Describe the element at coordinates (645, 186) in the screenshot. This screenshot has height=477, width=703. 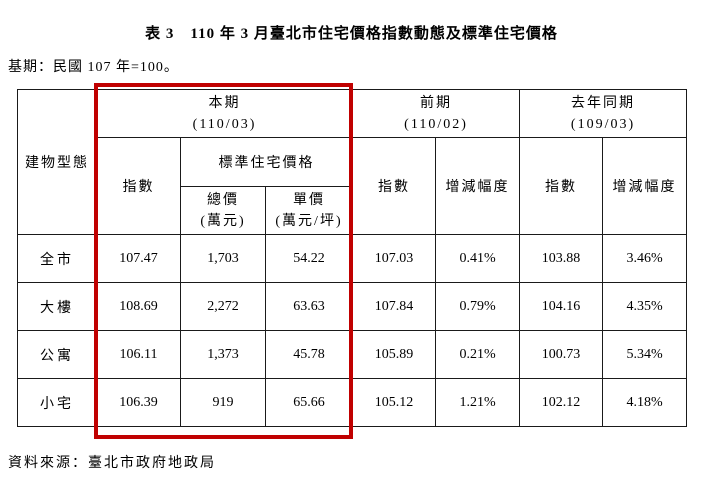
I see `header-last-year-change: 增減幅度` at that location.